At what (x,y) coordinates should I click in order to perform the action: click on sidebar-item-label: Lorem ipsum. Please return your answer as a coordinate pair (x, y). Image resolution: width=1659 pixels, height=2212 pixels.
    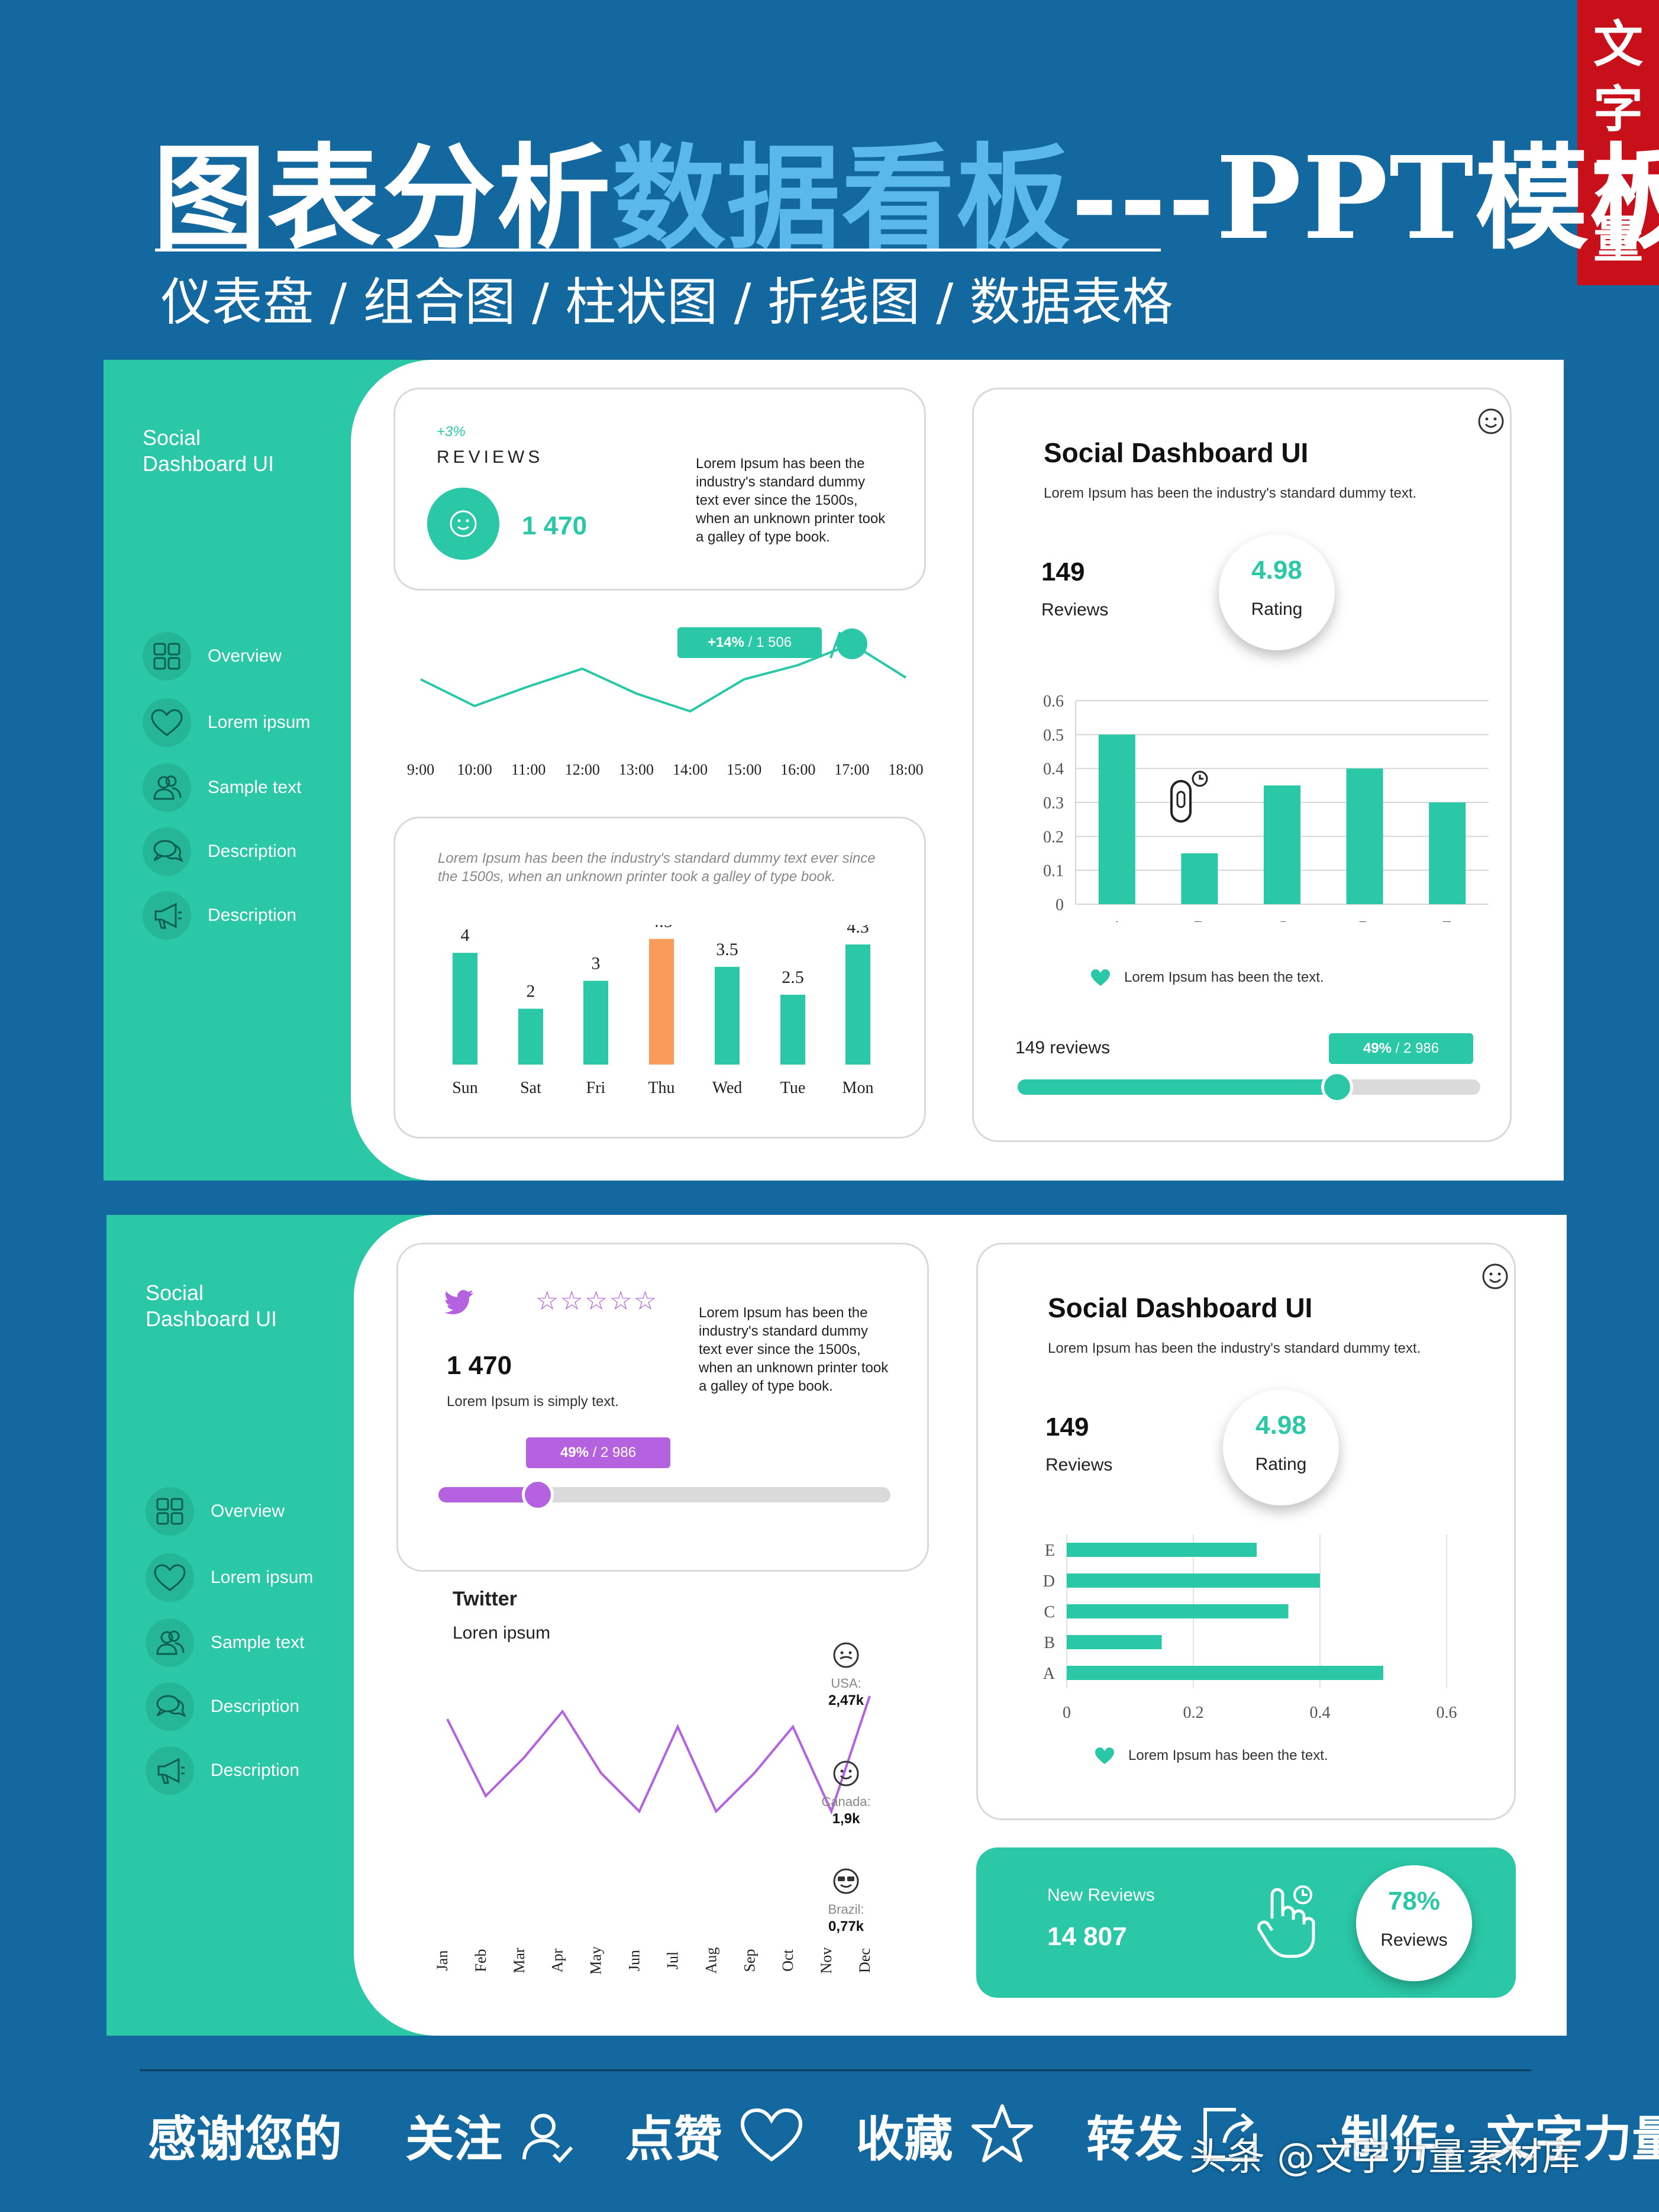
    Looking at the image, I should click on (259, 722).